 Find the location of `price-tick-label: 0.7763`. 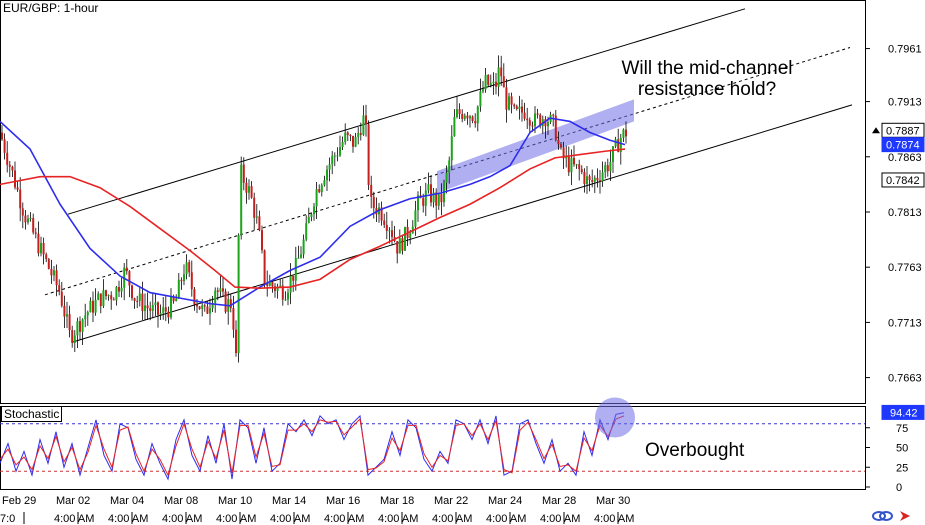

price-tick-label: 0.7763 is located at coordinates (905, 268).